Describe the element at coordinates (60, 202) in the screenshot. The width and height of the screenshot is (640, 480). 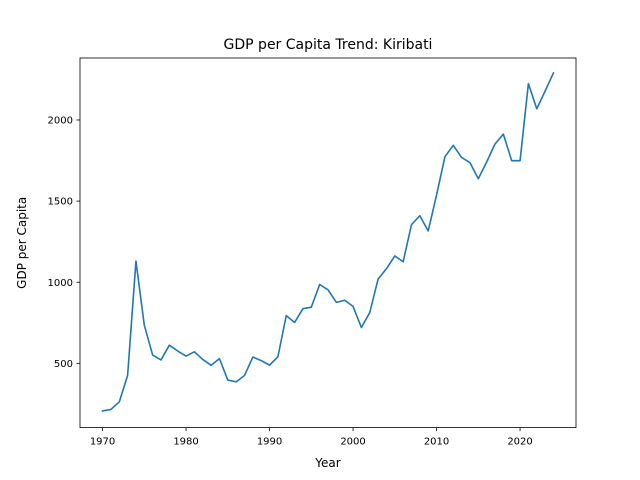
I see `y-tick-label: 1500` at that location.